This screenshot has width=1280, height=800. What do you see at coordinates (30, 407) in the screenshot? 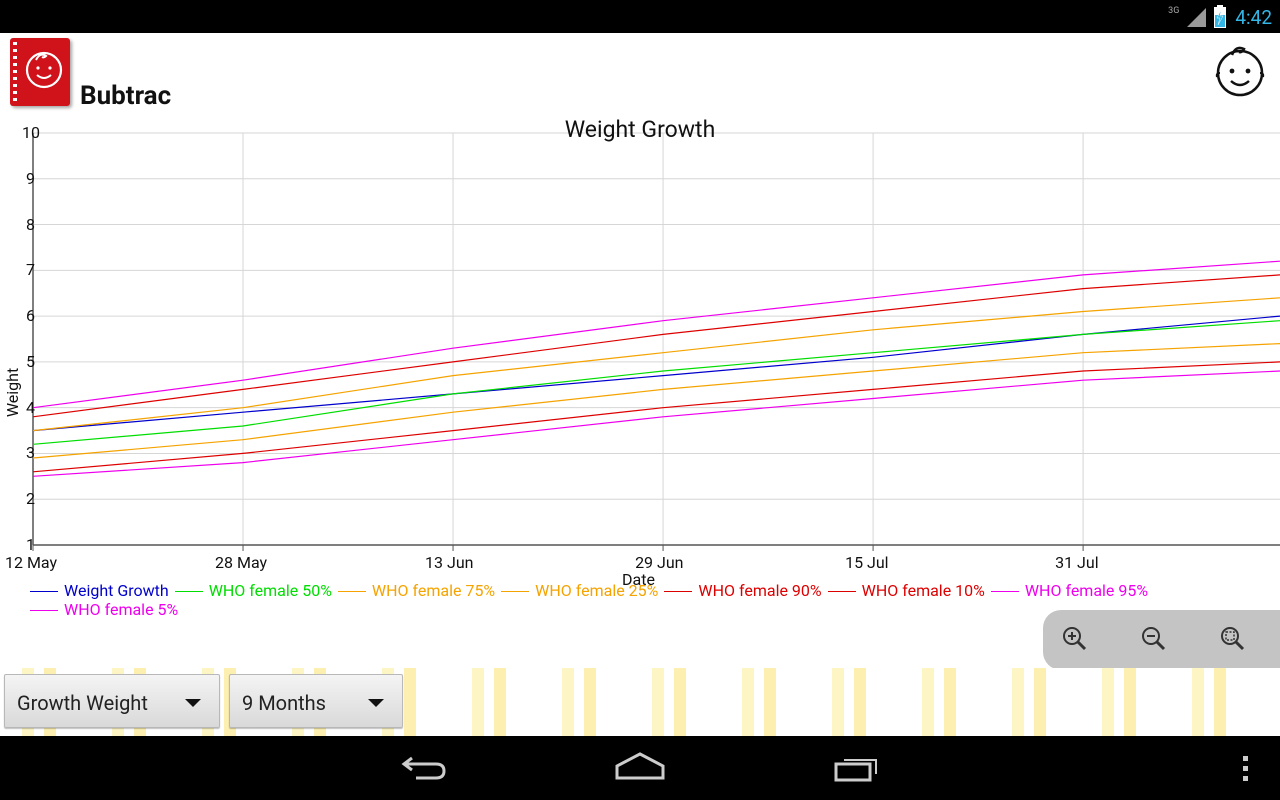
I see `y-tick-label: 4` at bounding box center [30, 407].